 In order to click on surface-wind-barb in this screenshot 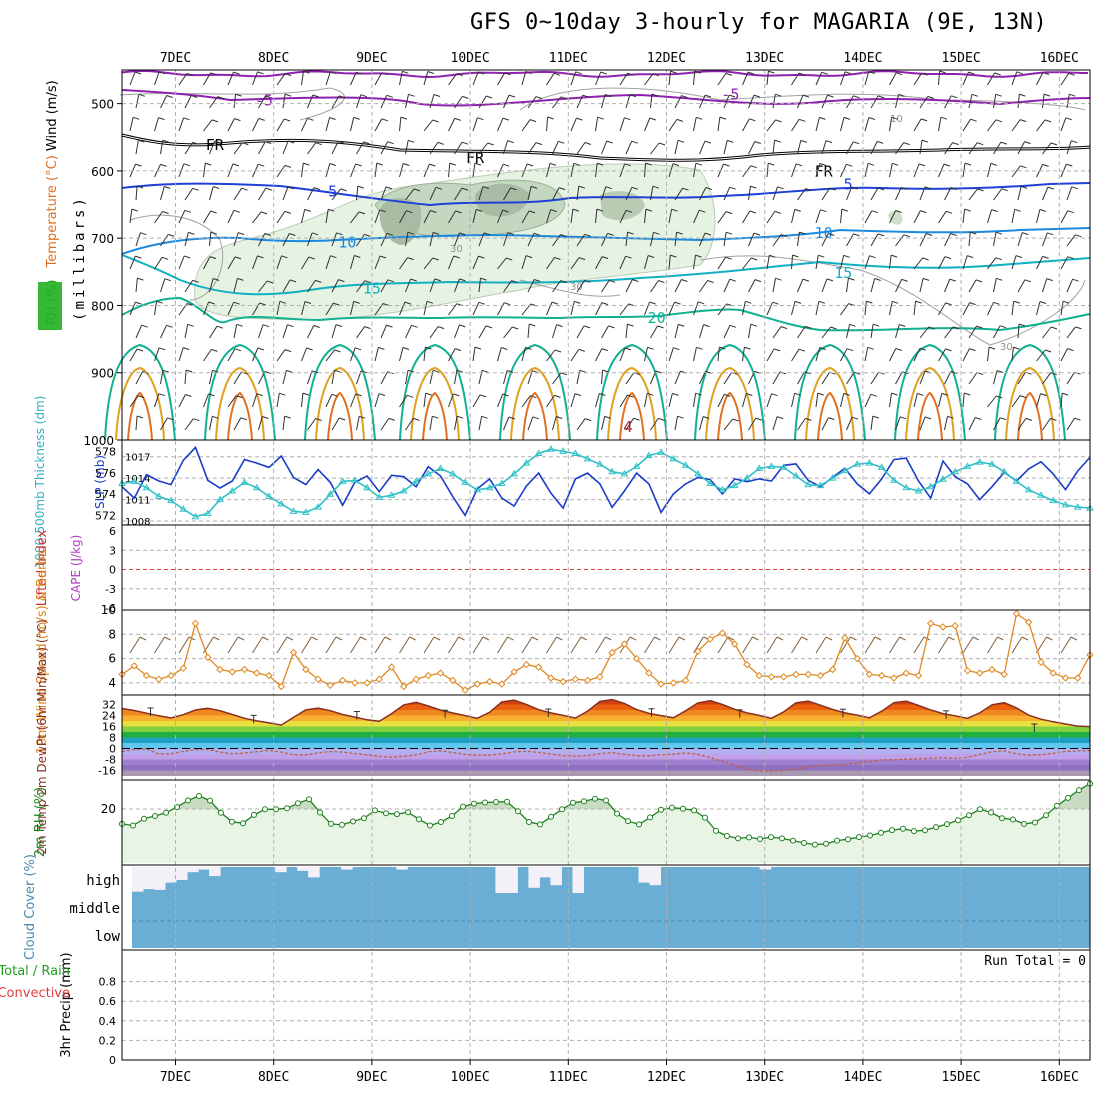, I will do `click(355, 645)`.